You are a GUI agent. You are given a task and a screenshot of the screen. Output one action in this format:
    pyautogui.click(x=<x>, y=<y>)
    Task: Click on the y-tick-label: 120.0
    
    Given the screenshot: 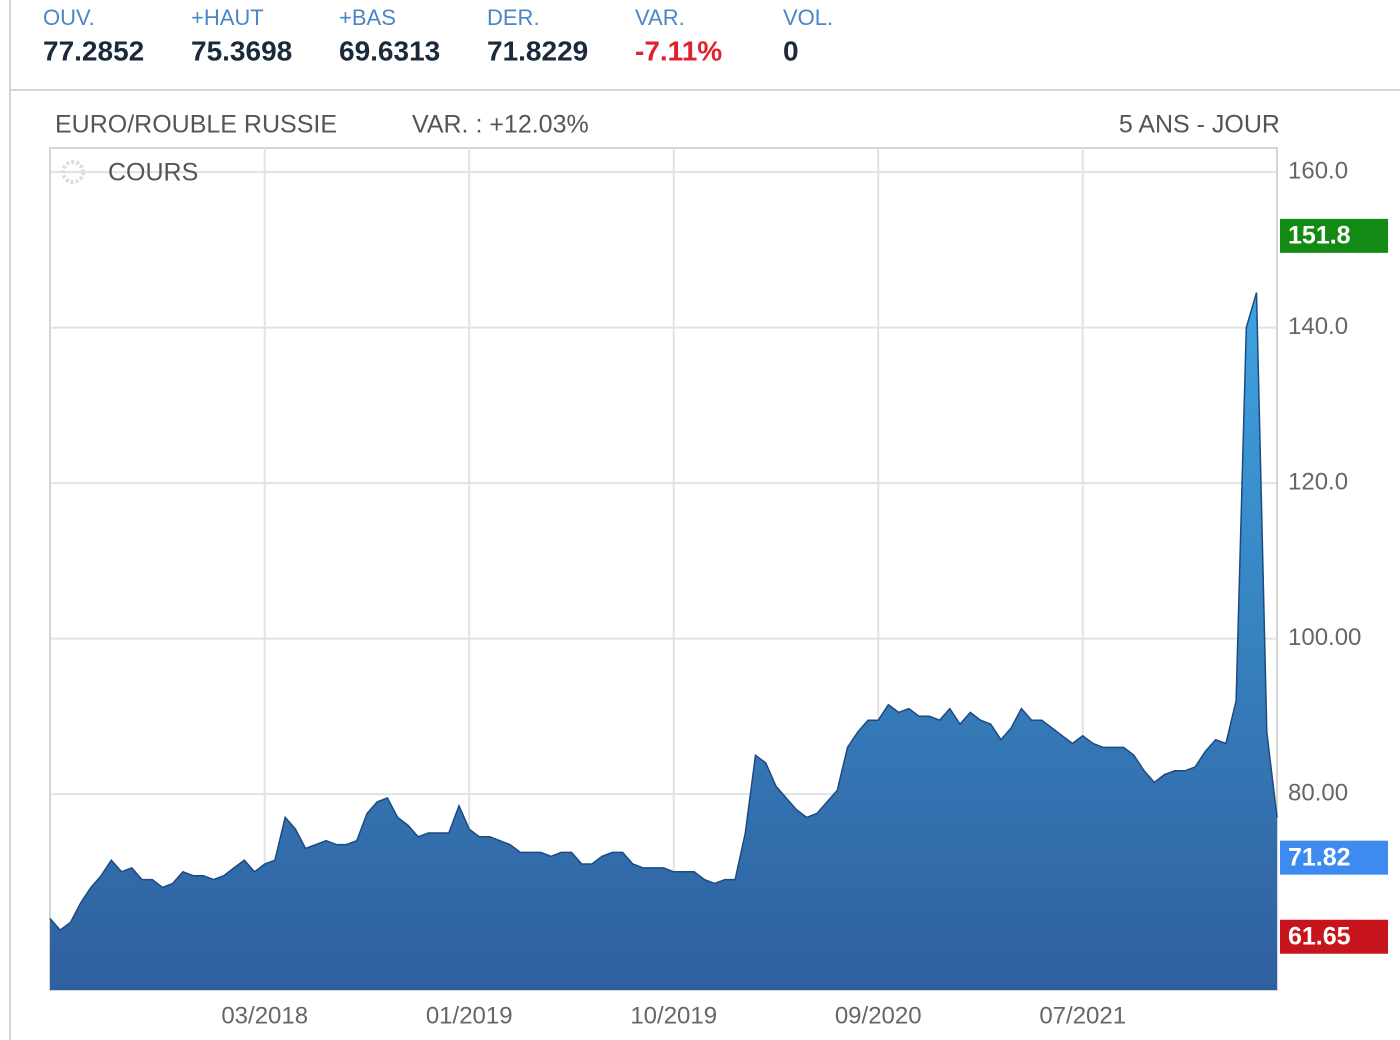 What is the action you would take?
    pyautogui.click(x=1318, y=481)
    